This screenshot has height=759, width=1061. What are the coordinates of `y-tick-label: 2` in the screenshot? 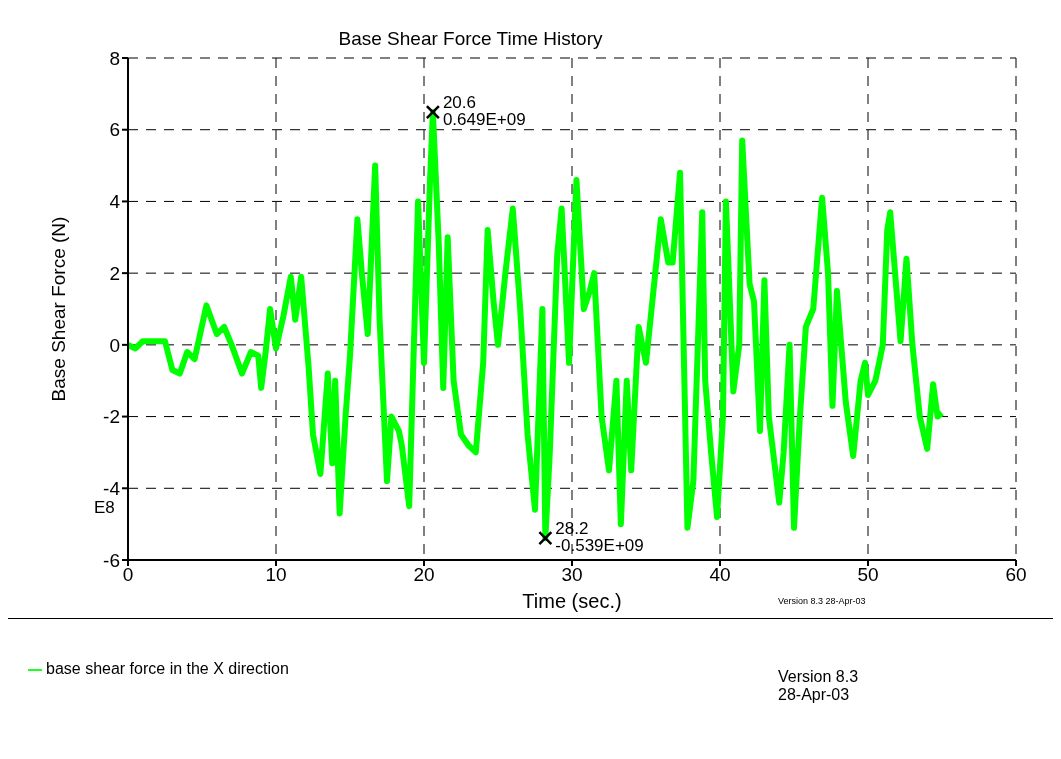 It's located at (114, 273).